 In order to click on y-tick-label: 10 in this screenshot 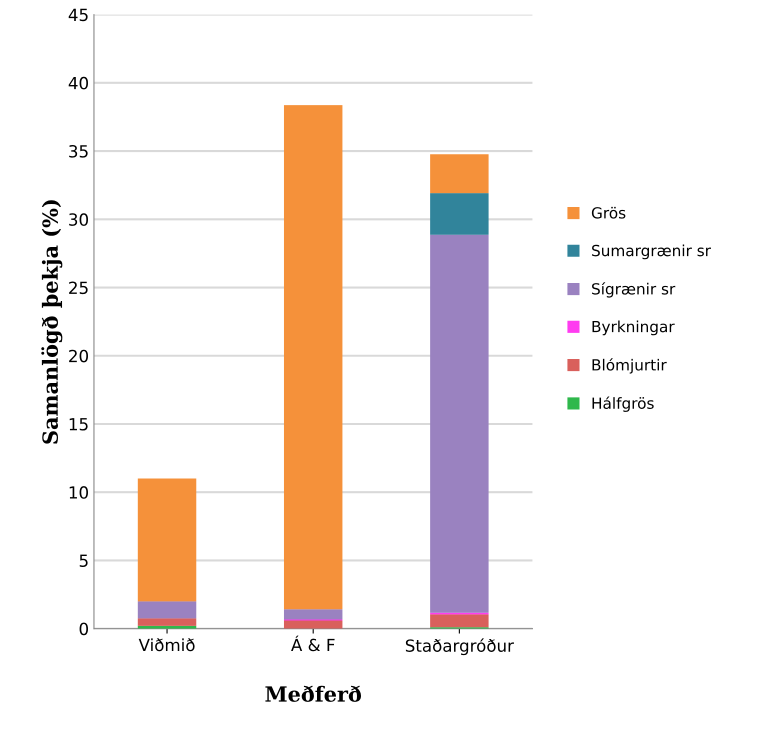, I will do `click(79, 492)`.